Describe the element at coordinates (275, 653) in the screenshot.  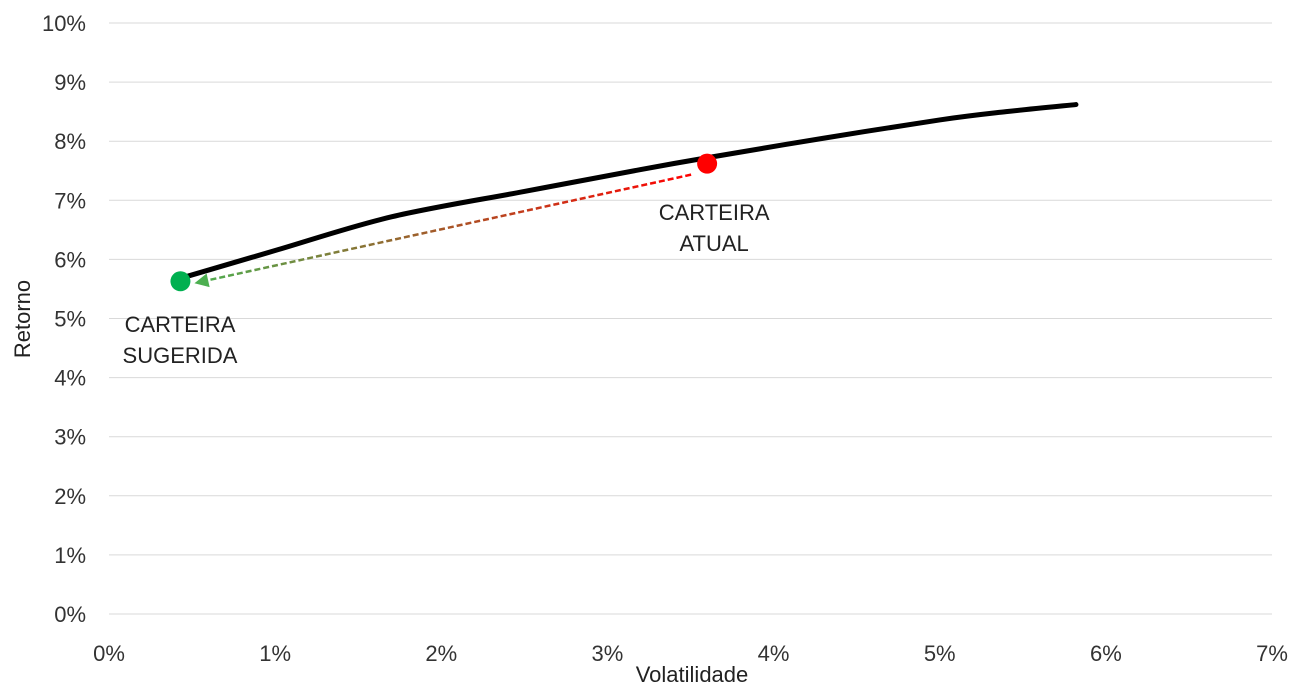
I see `x-tick-label: 1%` at that location.